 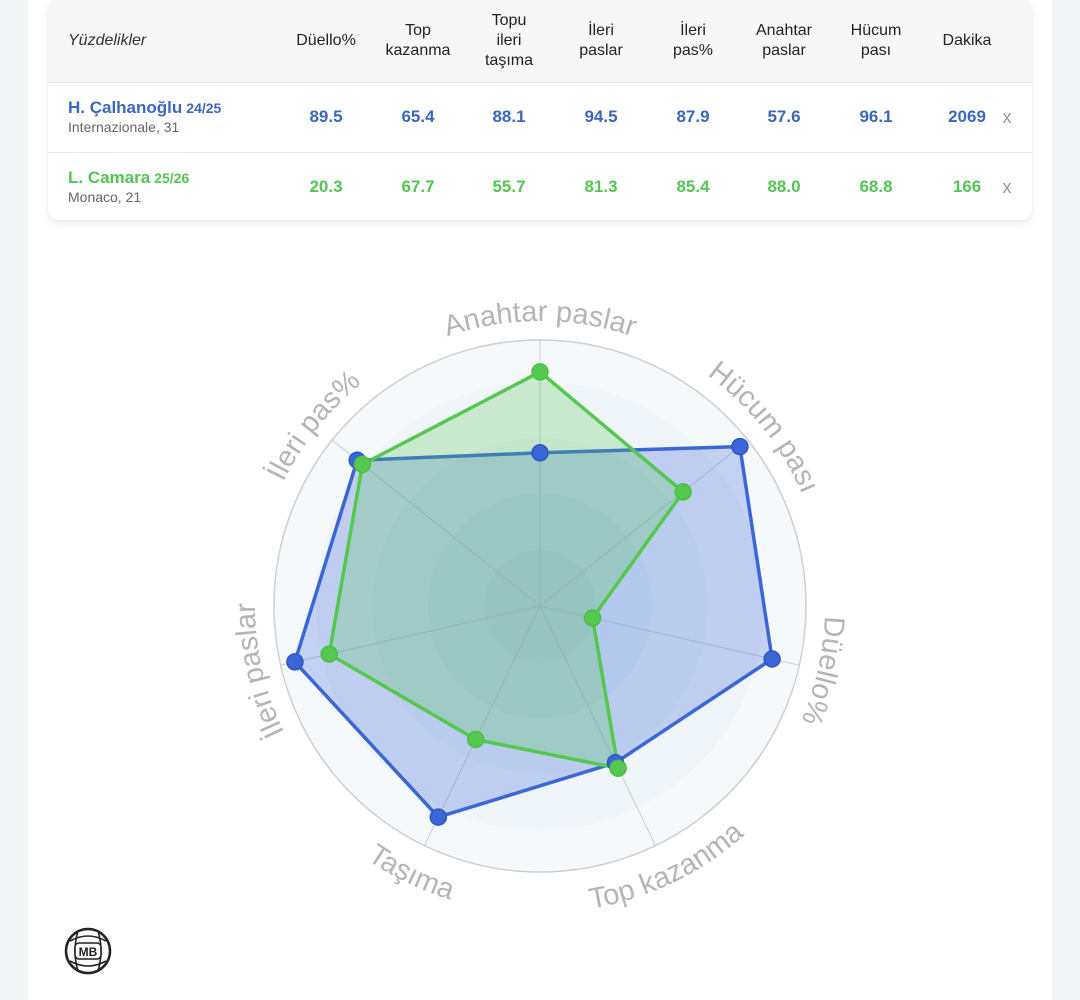 What do you see at coordinates (967, 116) in the screenshot?
I see `stat-cell: 2069` at bounding box center [967, 116].